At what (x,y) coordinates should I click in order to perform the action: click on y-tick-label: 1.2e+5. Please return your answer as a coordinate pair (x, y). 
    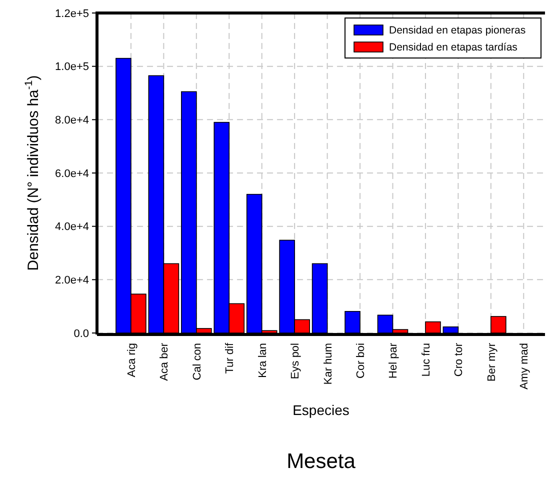
    Looking at the image, I should click on (72, 14).